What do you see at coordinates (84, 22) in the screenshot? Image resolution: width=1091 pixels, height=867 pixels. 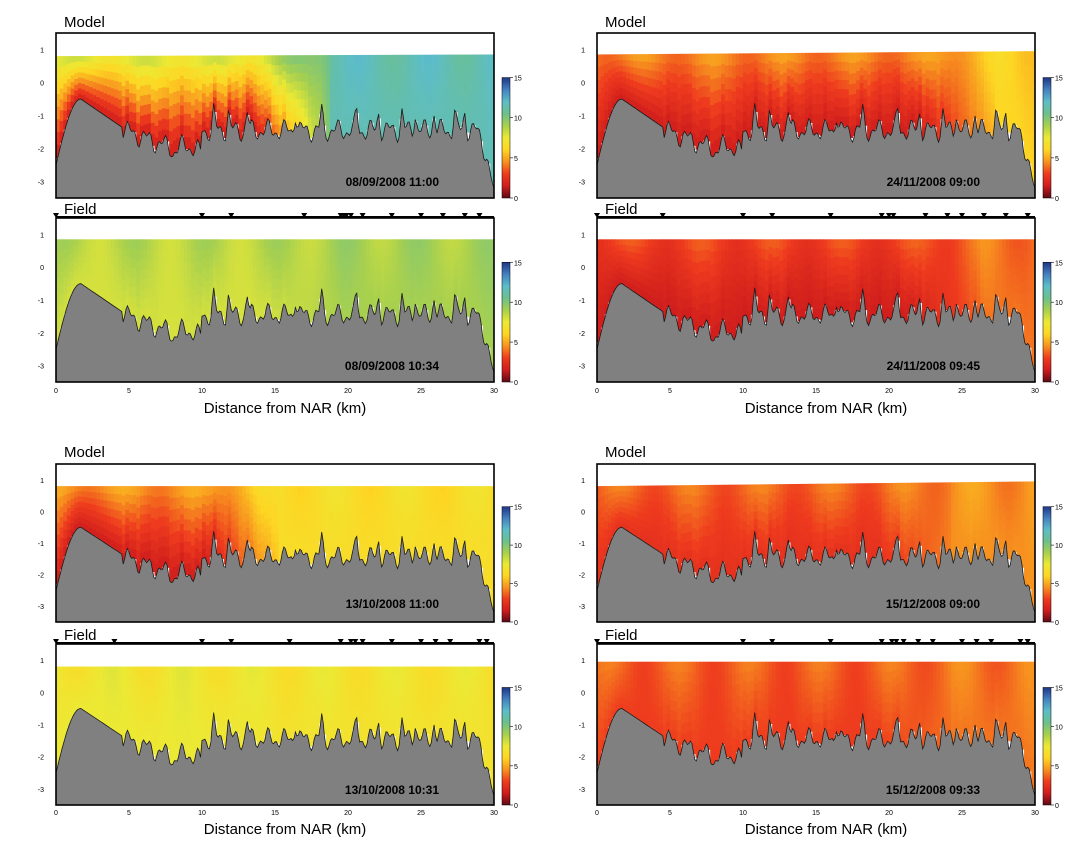 I see `panel-title: Model` at bounding box center [84, 22].